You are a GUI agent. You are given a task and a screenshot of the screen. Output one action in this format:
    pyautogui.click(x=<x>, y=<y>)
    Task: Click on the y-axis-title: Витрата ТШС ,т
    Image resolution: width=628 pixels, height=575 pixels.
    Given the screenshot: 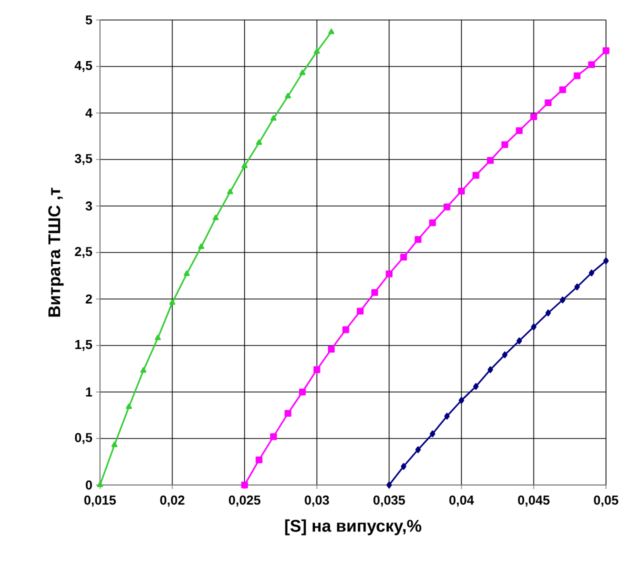 What is the action you would take?
    pyautogui.click(x=56, y=252)
    